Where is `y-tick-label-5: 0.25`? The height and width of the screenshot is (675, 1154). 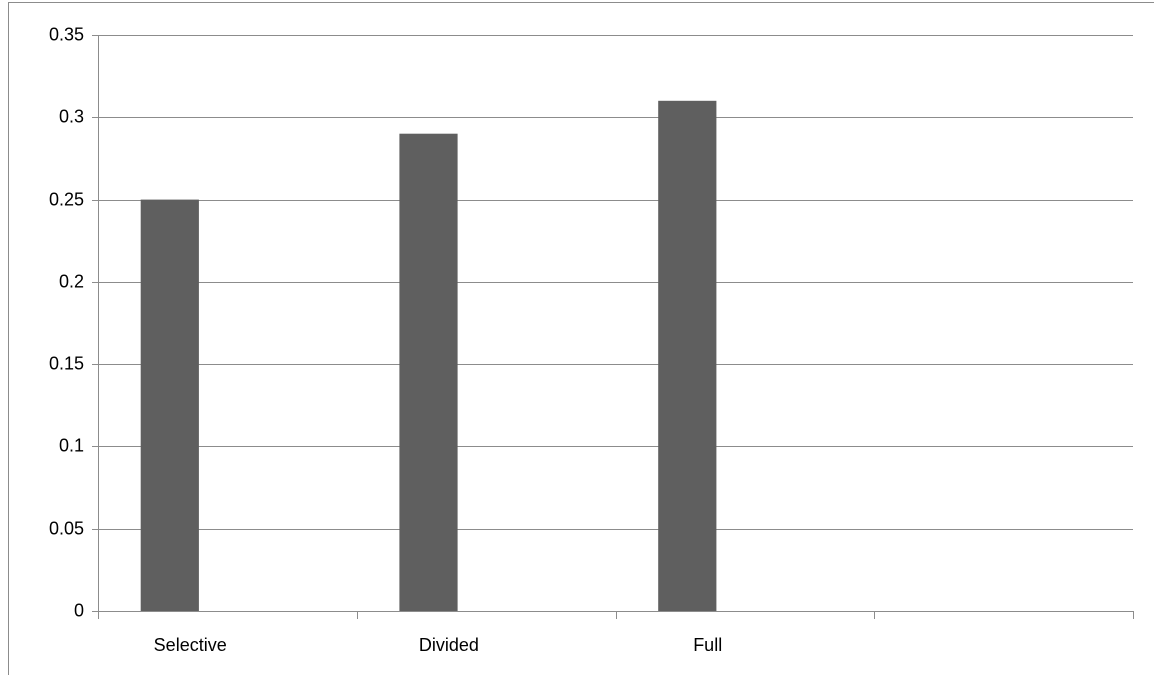
y-tick-label-5: 0.25 is located at coordinates (66, 199).